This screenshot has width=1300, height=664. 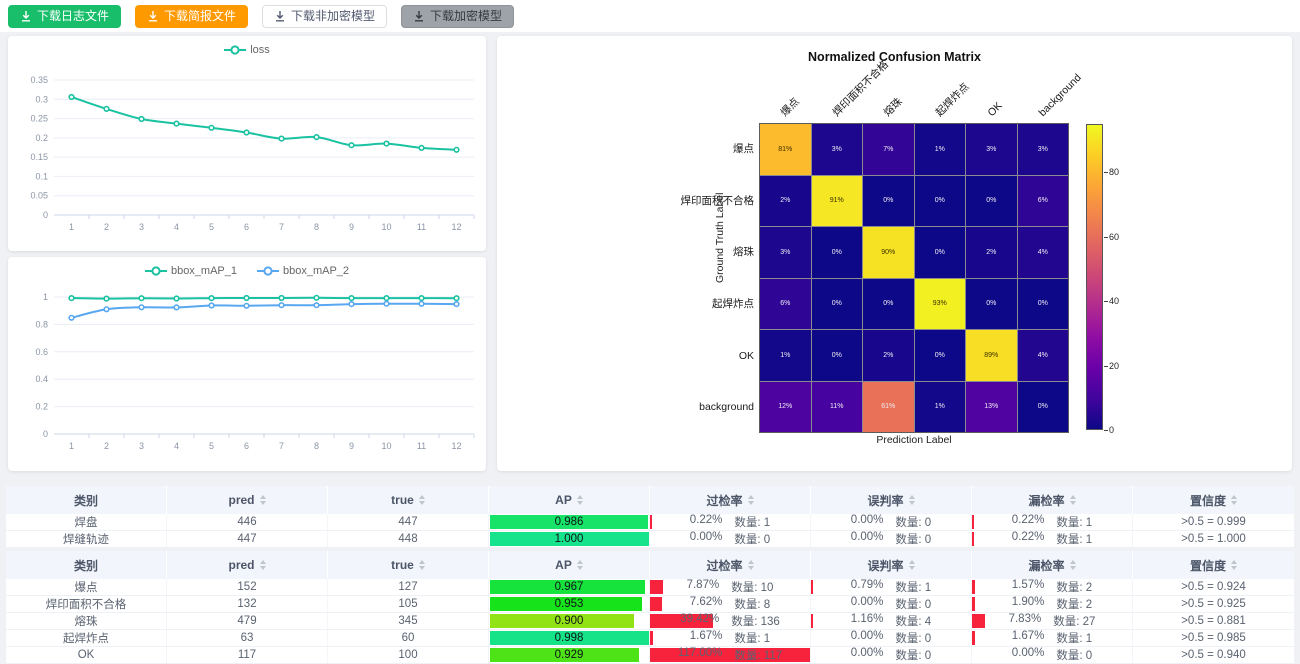 What do you see at coordinates (730, 587) in the screenshot?
I see `rate-text: 7.87% 数量: 10` at bounding box center [730, 587].